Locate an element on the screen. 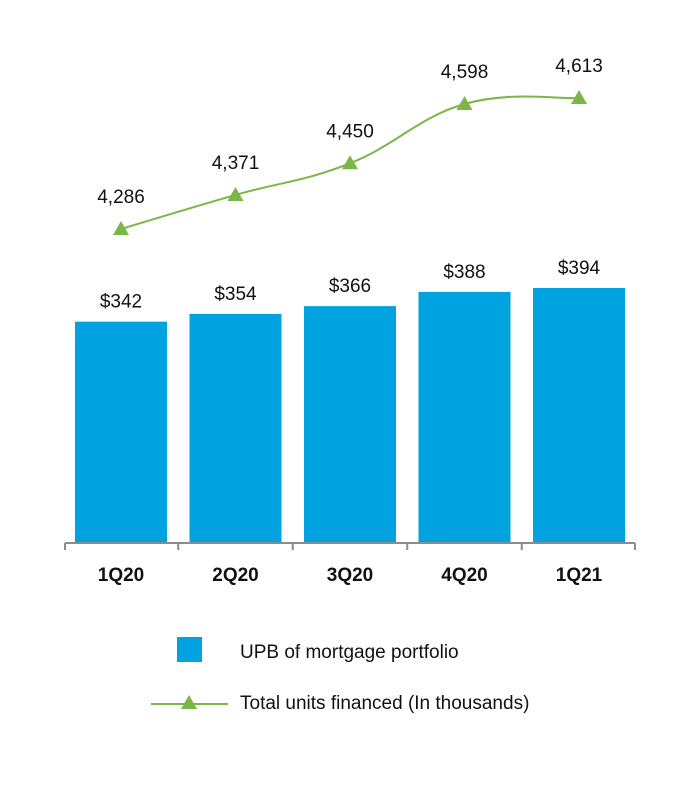 The image size is (700, 800). units-value-label: 4,598 is located at coordinates (465, 72).